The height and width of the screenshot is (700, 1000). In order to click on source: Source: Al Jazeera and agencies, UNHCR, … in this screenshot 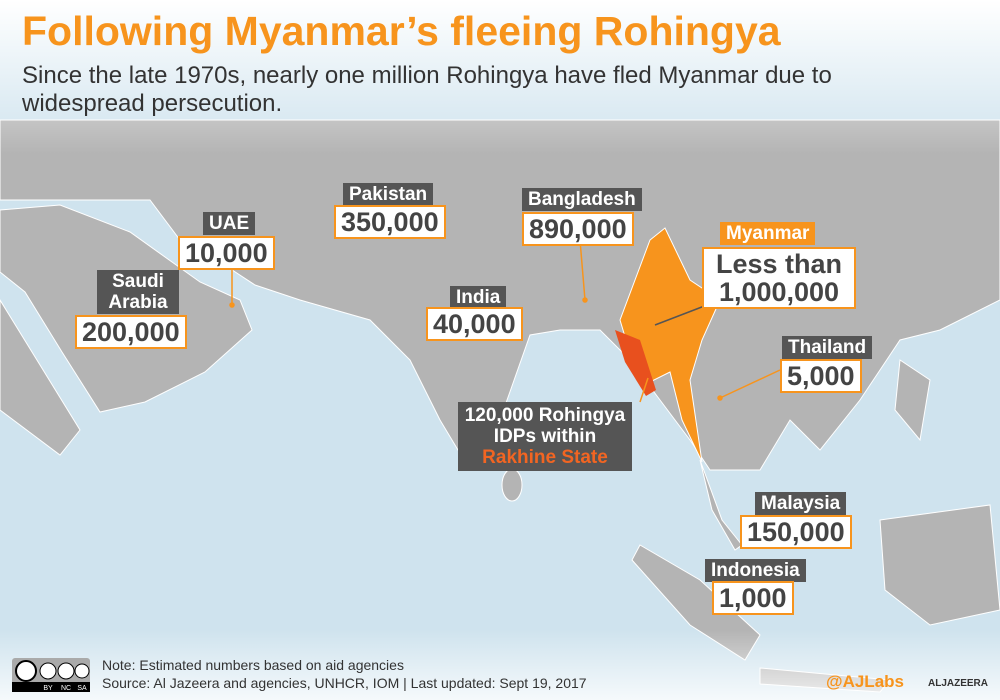, I will do `click(344, 683)`.